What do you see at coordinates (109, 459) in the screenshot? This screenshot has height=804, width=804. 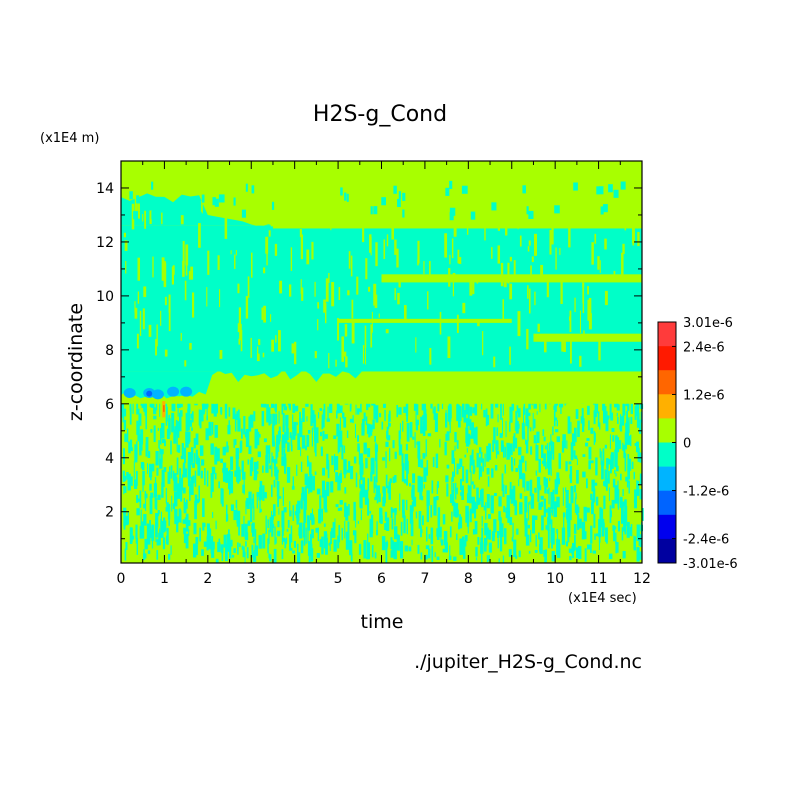 I see `y-tick-label: 4` at bounding box center [109, 459].